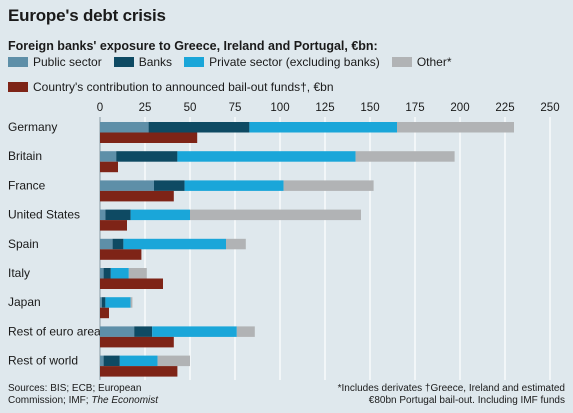 The width and height of the screenshot is (573, 413). Describe the element at coordinates (19, 273) in the screenshot. I see `category-label-italy: Italy` at that location.